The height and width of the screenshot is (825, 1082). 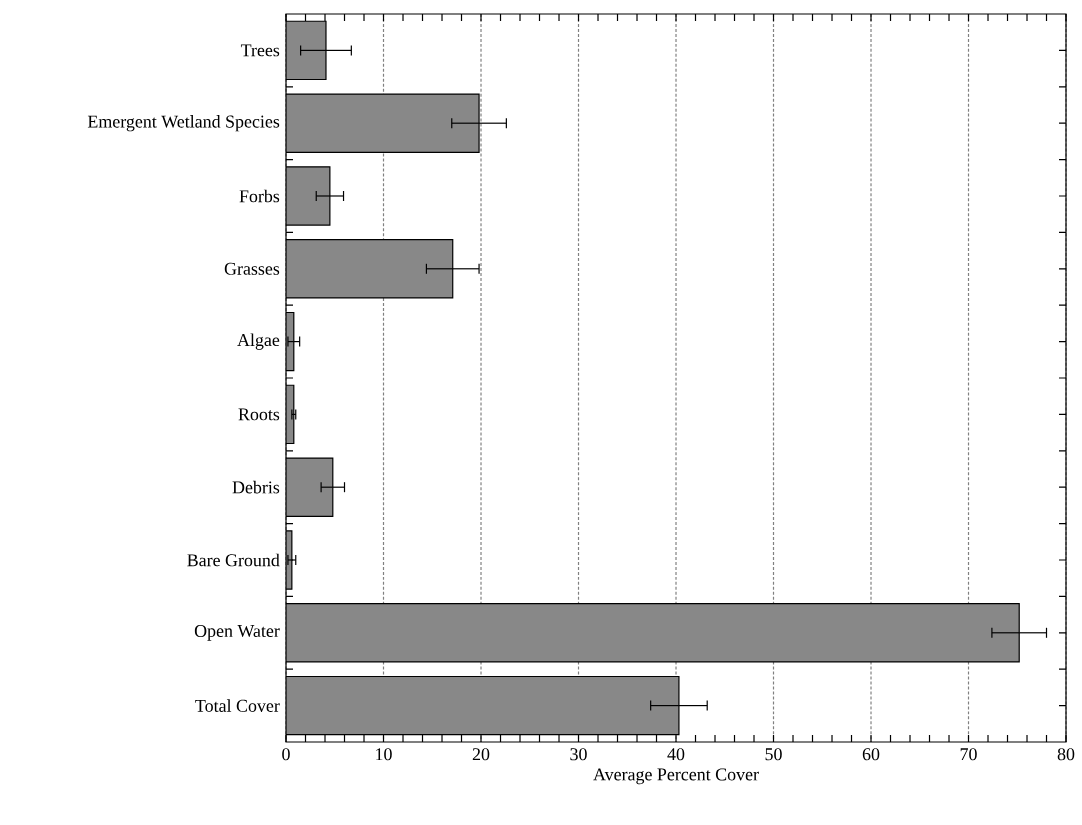 I want to click on y-tick-label: Trees, so click(x=260, y=50).